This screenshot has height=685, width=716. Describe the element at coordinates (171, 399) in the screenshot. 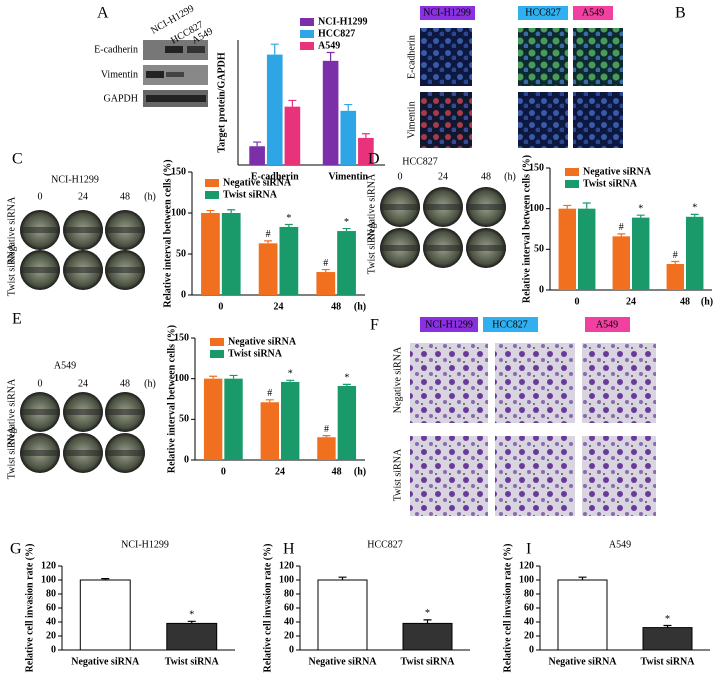

I see `y-axis-label: Relative interval between cells (%)` at that location.